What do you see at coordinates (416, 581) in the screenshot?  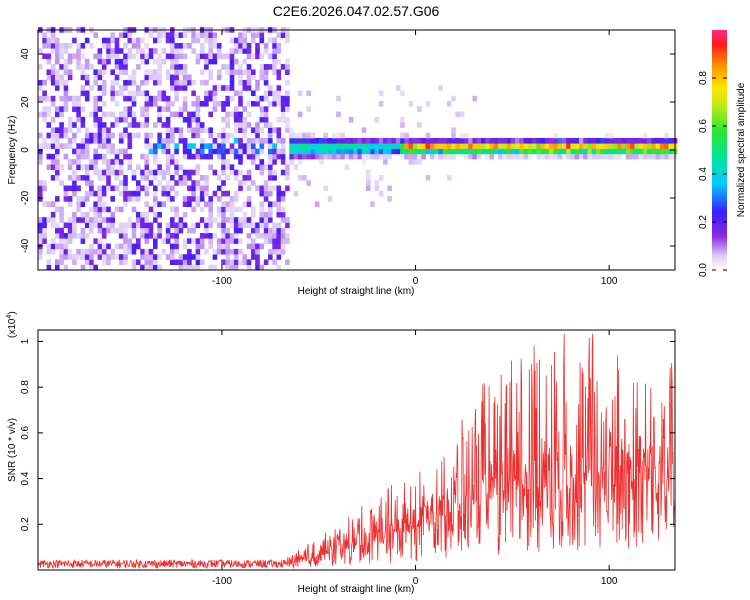 I see `snr-xtick-label: 0` at bounding box center [416, 581].